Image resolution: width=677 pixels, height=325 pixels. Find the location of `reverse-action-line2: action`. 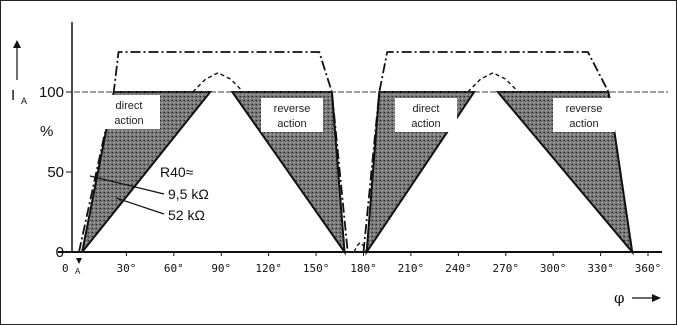

reverse-action-line2: action is located at coordinates (291, 124).